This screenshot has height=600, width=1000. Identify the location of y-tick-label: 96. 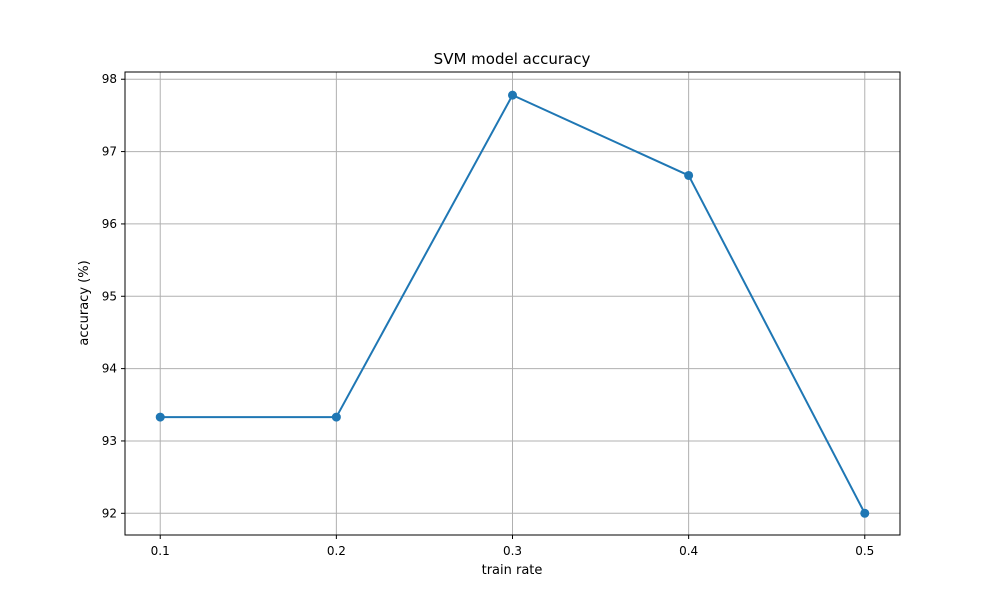
(109, 224).